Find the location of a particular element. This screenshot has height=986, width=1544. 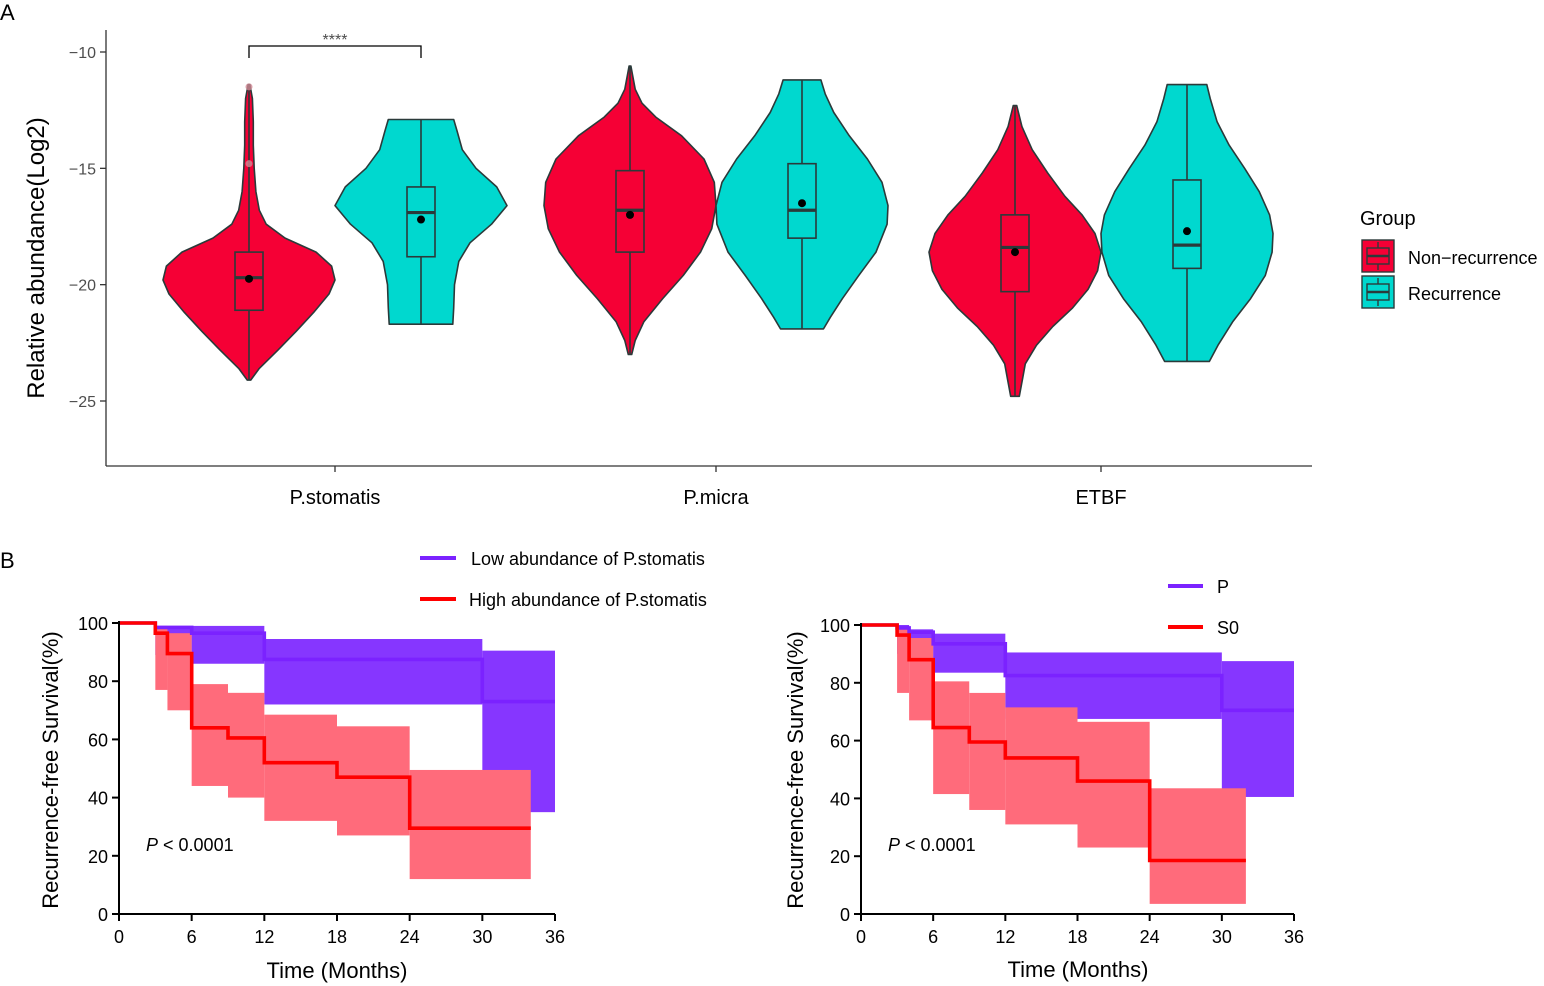

km-right-x-axis-title: Time (Months) is located at coordinates (1078, 969).